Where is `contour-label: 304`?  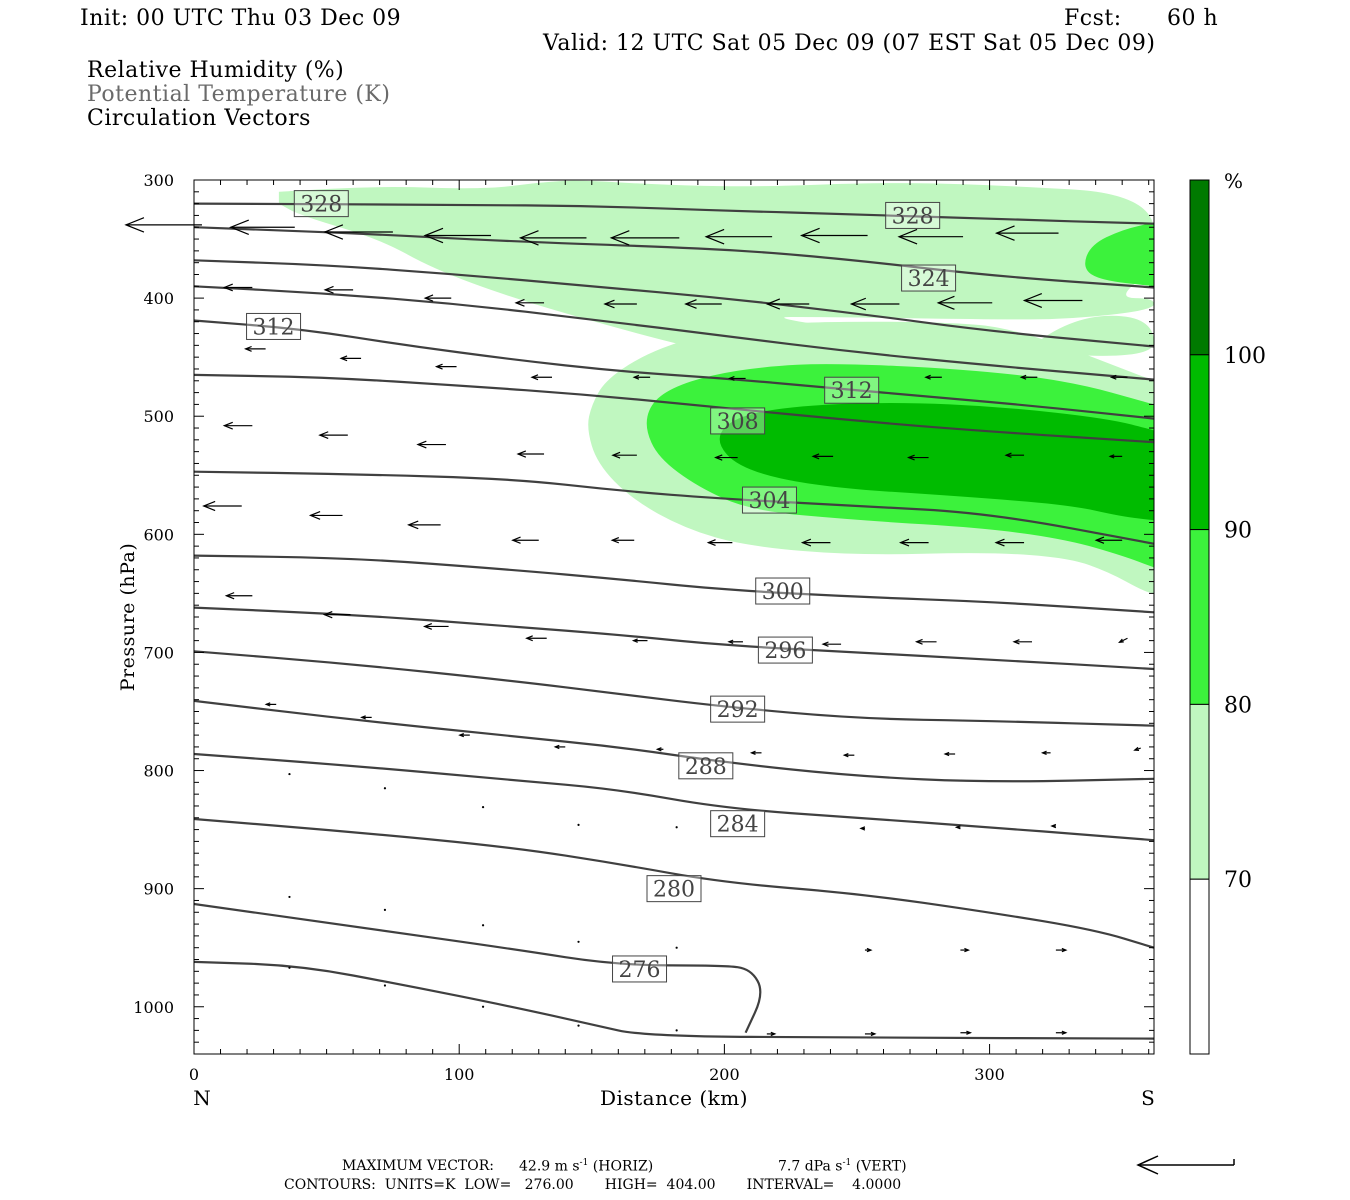 contour-label: 304 is located at coordinates (769, 500).